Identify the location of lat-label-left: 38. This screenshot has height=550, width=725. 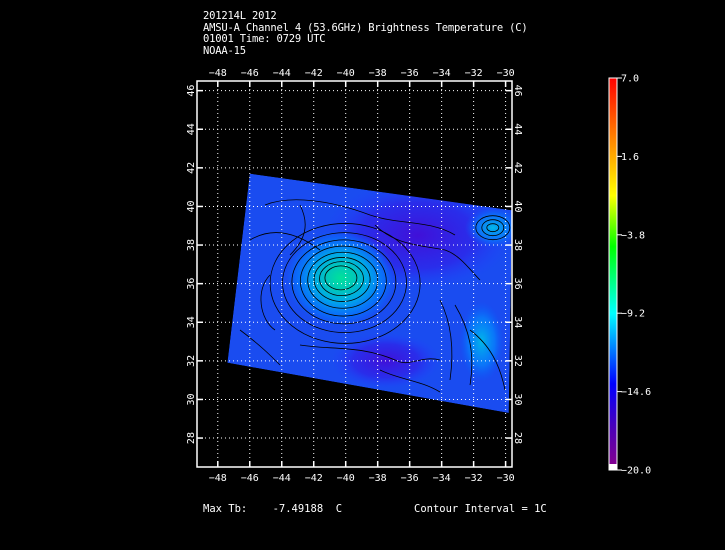
(191, 245).